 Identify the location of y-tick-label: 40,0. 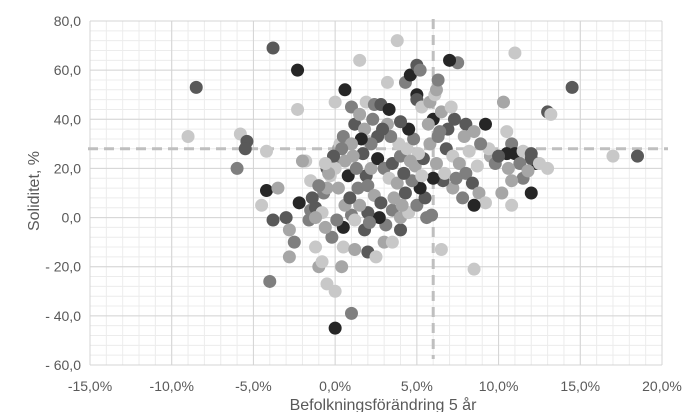
(67, 119).